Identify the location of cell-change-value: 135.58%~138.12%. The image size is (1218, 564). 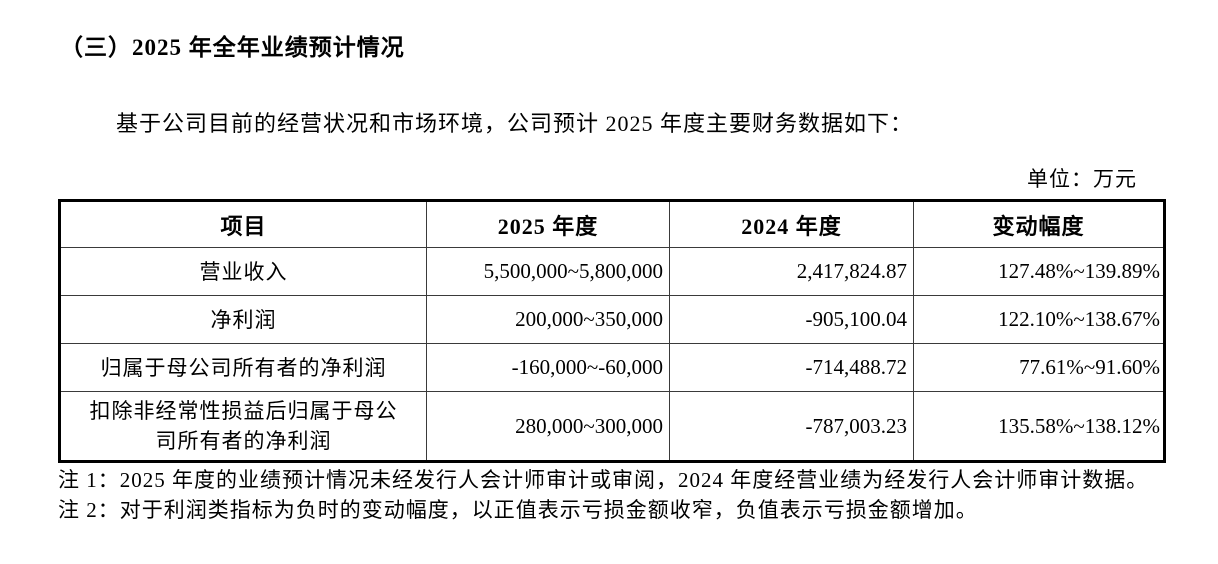
(1039, 427).